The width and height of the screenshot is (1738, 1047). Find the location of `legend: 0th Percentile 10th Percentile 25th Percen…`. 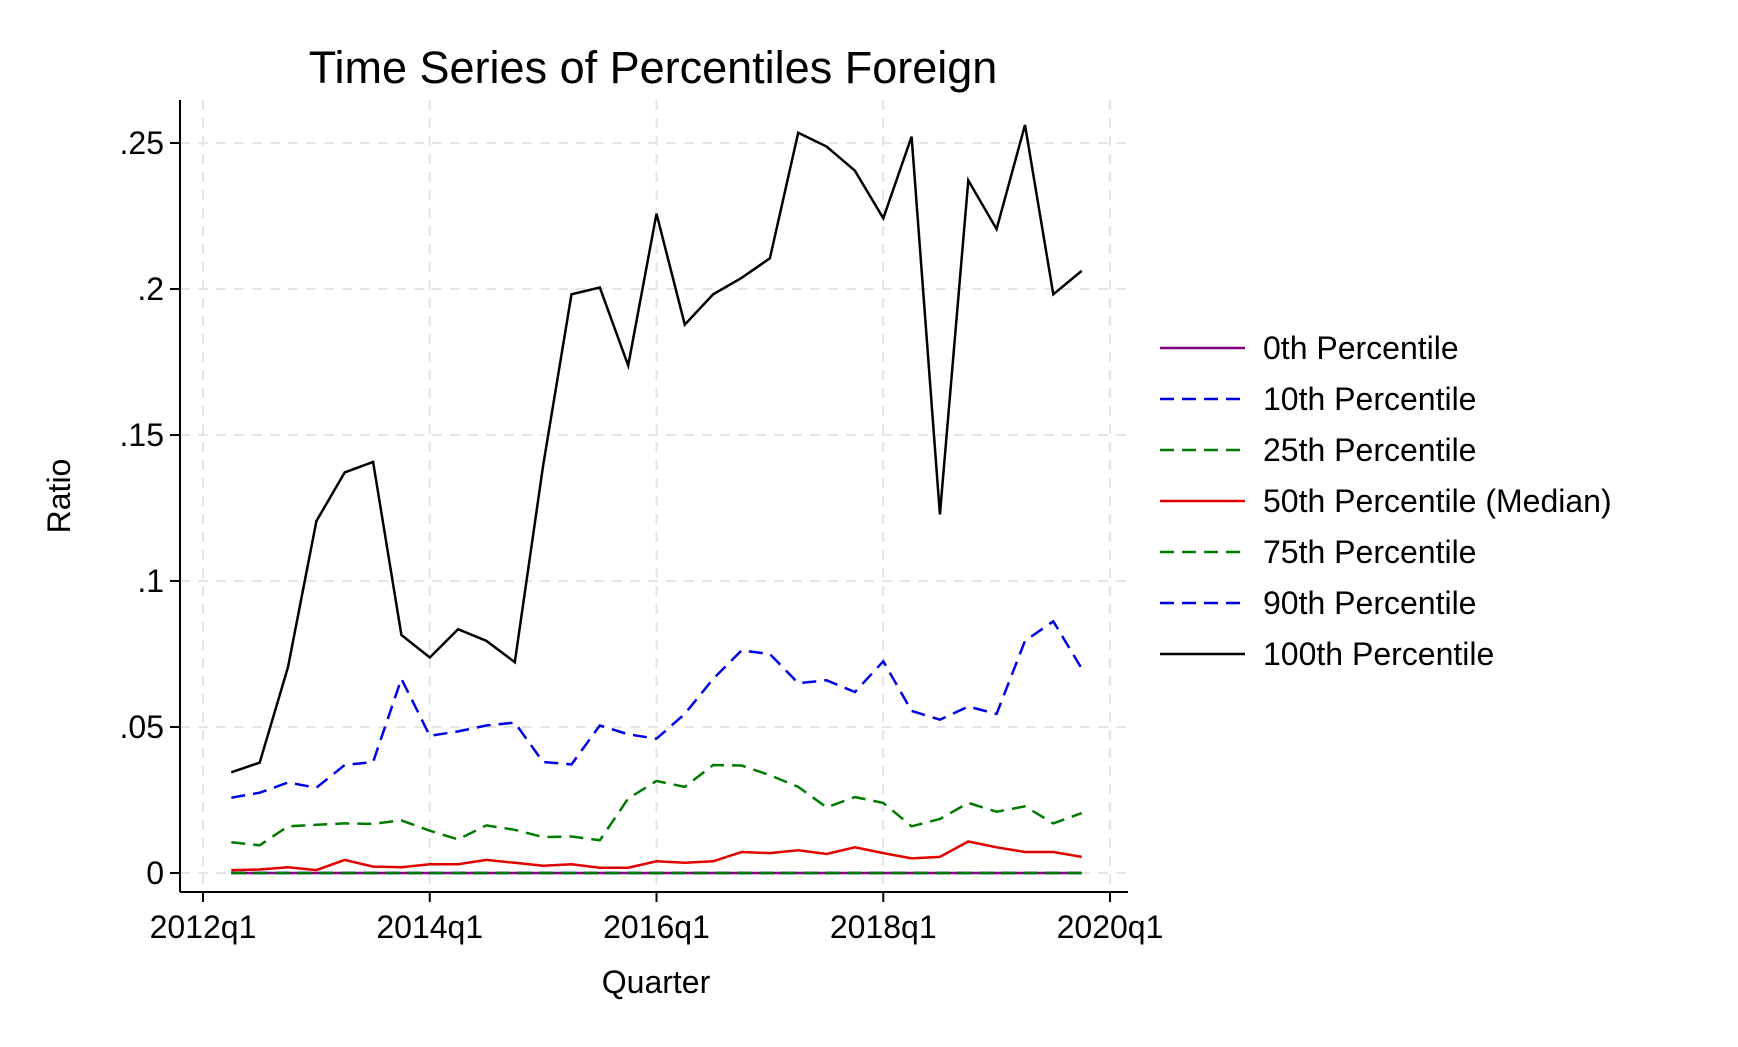

legend: 0th Percentile 10th Percentile 25th Percen… is located at coordinates (1386, 501).